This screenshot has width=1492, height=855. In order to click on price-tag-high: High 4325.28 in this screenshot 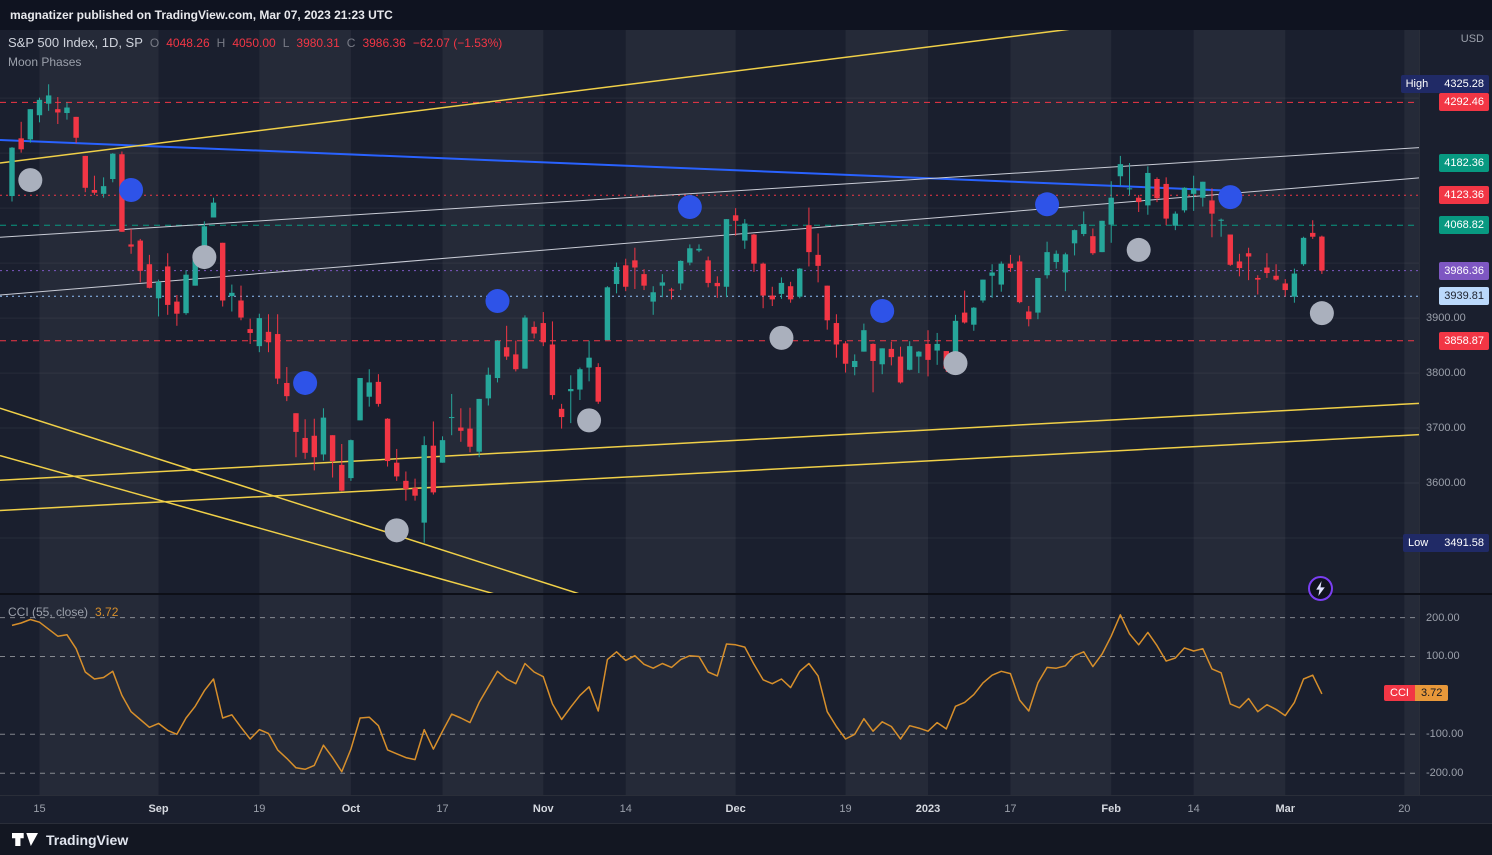, I will do `click(1444, 84)`.